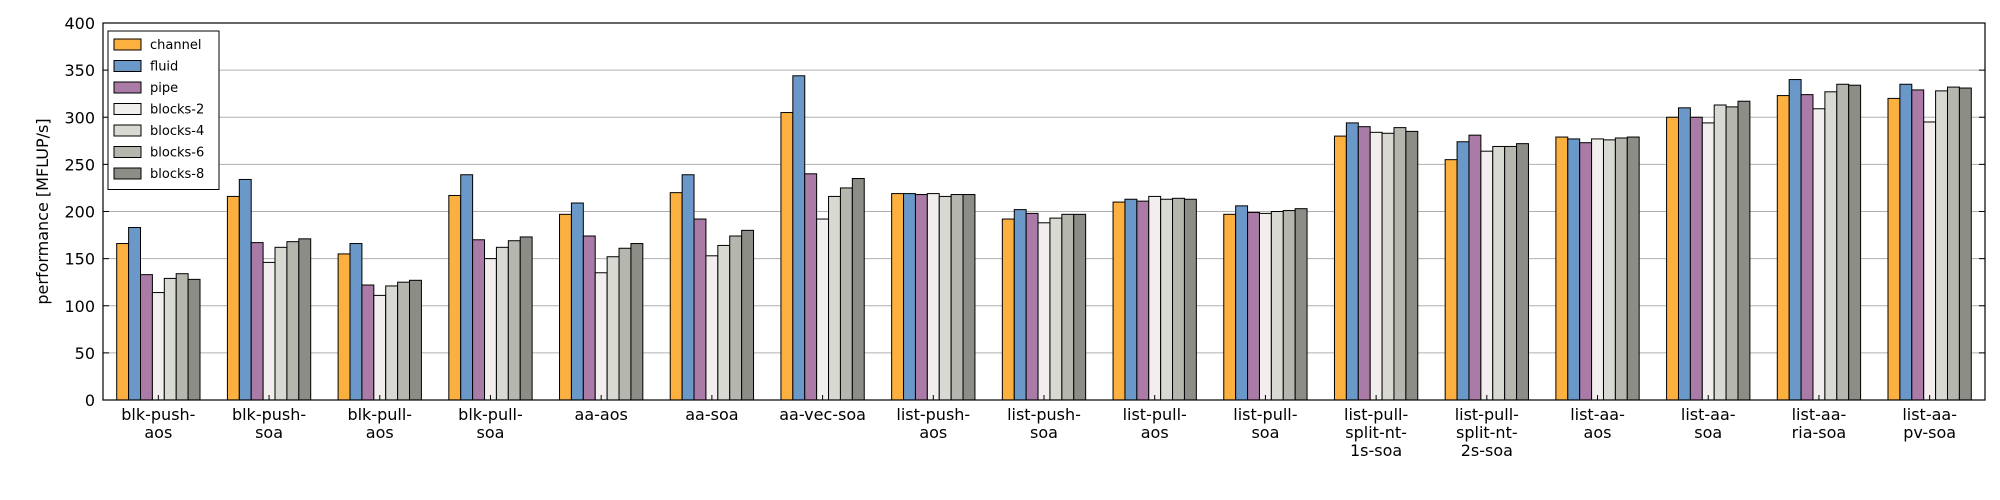  I want to click on y-tick-label: 300, so click(79, 117).